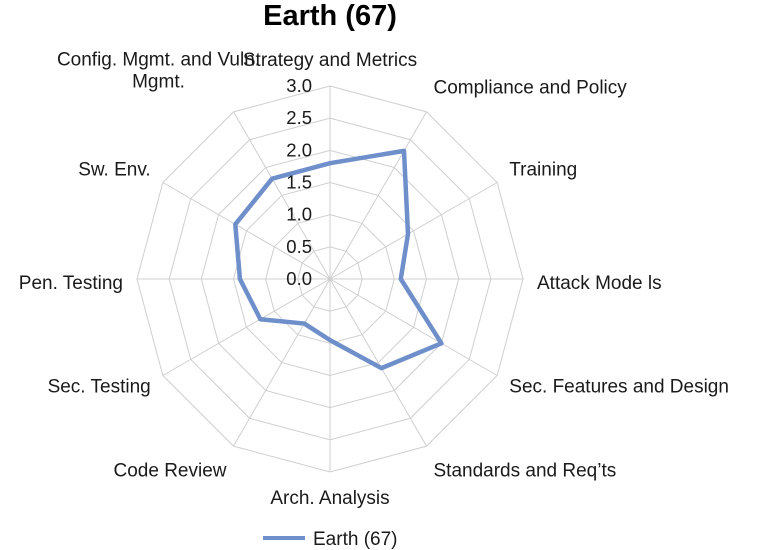 The width and height of the screenshot is (762, 550). What do you see at coordinates (619, 387) in the screenshot?
I see `category-label: Sec. Features and Design` at bounding box center [619, 387].